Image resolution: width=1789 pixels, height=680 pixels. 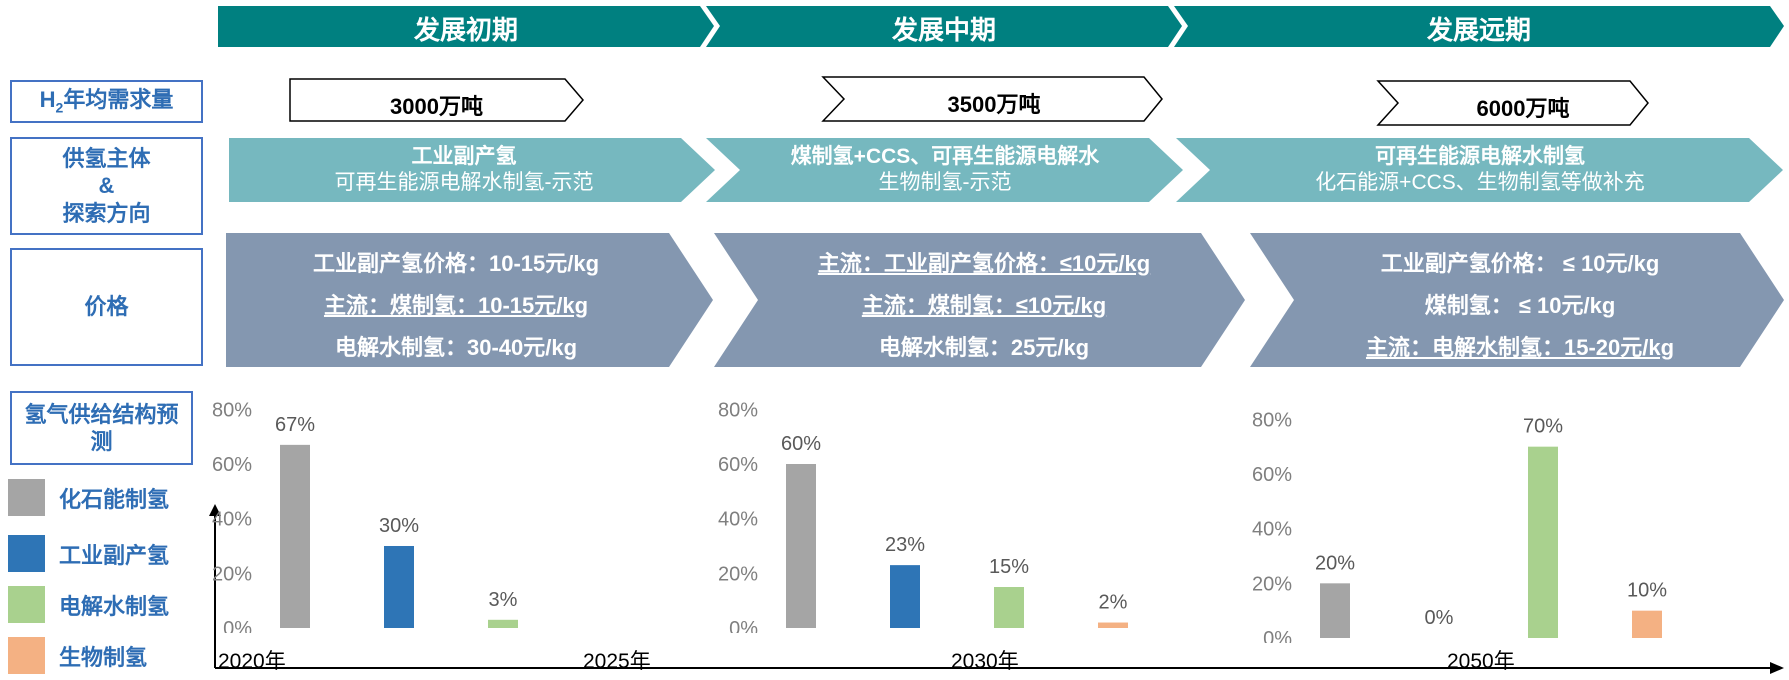 What do you see at coordinates (365, 516) in the screenshot?
I see `structure-chart-early: 0% 20% 40% 60% 80% 67% 30% 3%` at bounding box center [365, 516].